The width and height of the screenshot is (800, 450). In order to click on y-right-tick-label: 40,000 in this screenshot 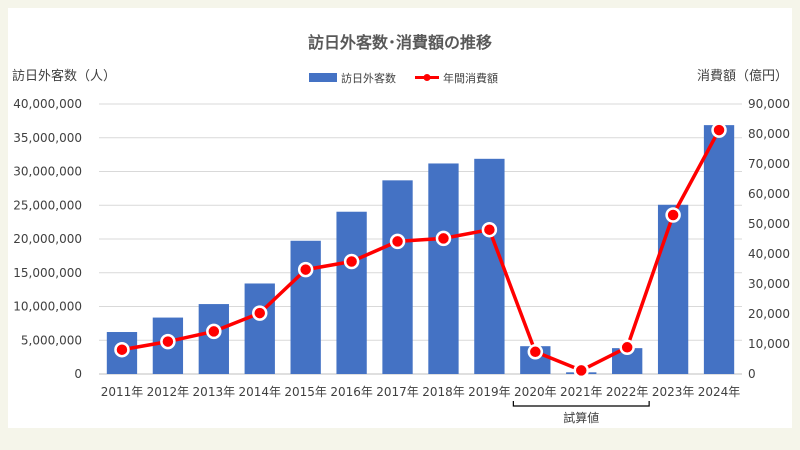, I will do `click(769, 254)`.